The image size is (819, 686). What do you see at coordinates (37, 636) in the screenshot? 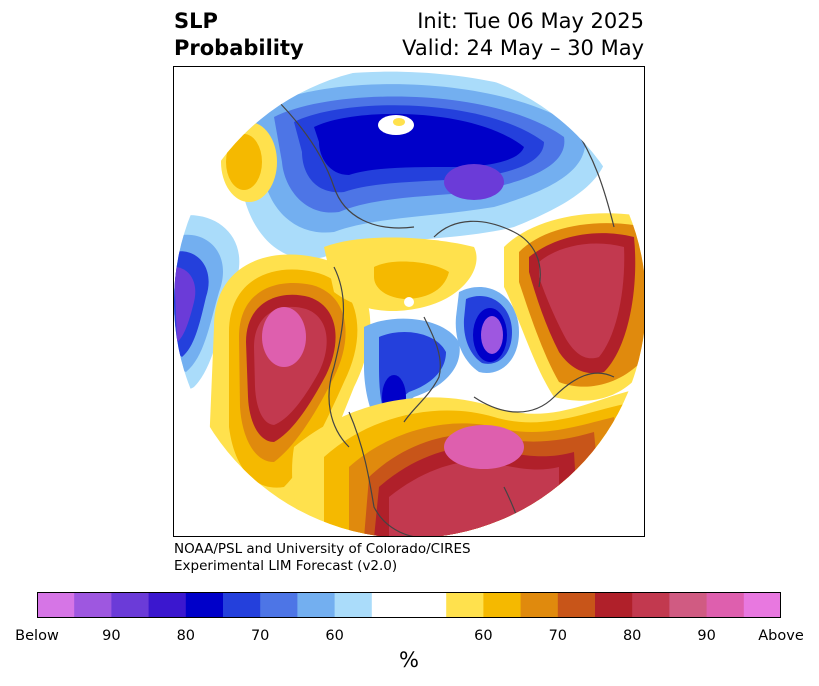
I see `colorbar-tick-label: Below` at bounding box center [37, 636].